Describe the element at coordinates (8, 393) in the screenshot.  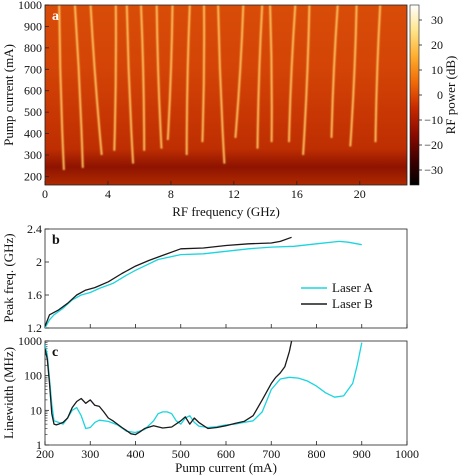
I see `panel-c-y-label: Linewidth (MHz)` at that location.